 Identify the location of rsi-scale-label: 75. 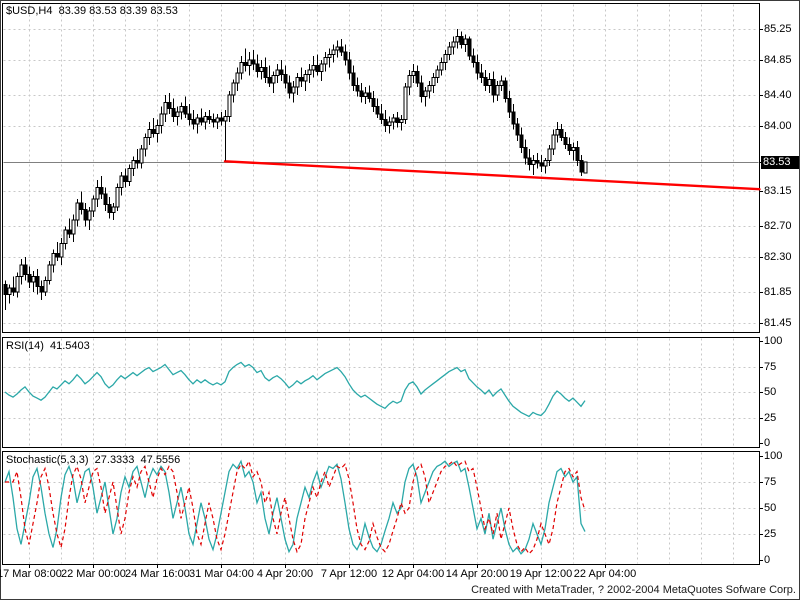
(770, 367).